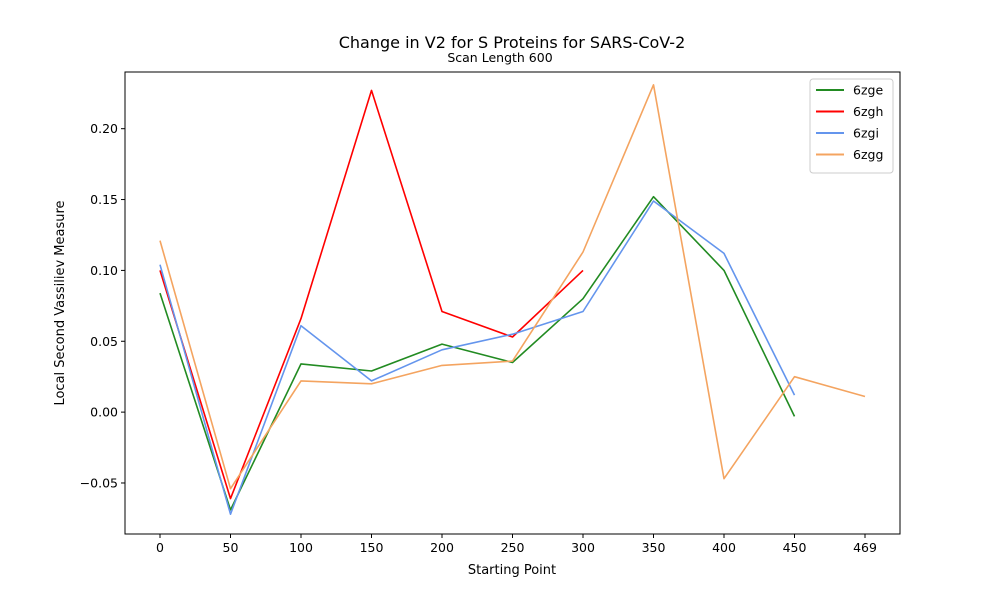 Image resolution: width=1000 pixels, height=600 pixels. I want to click on x-tick-label: 300, so click(583, 547).